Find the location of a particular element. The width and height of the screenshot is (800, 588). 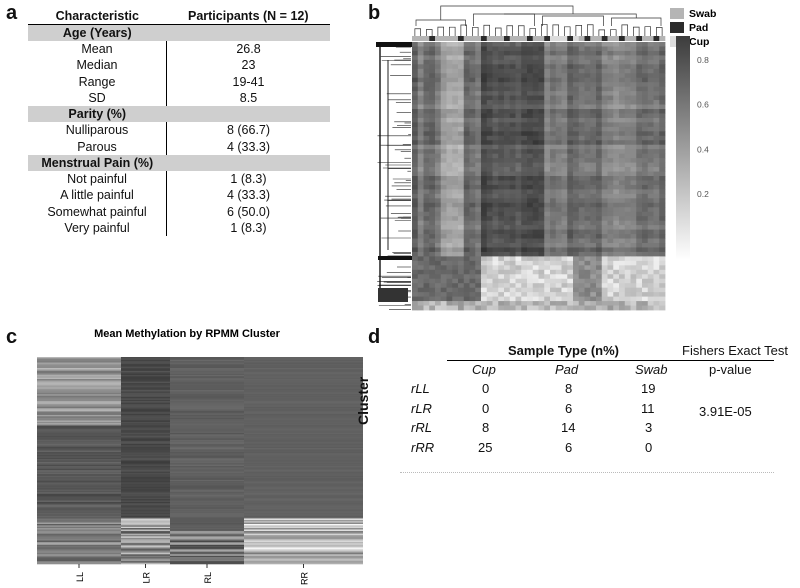

cluster-tick-label: RL is located at coordinates (208, 578).